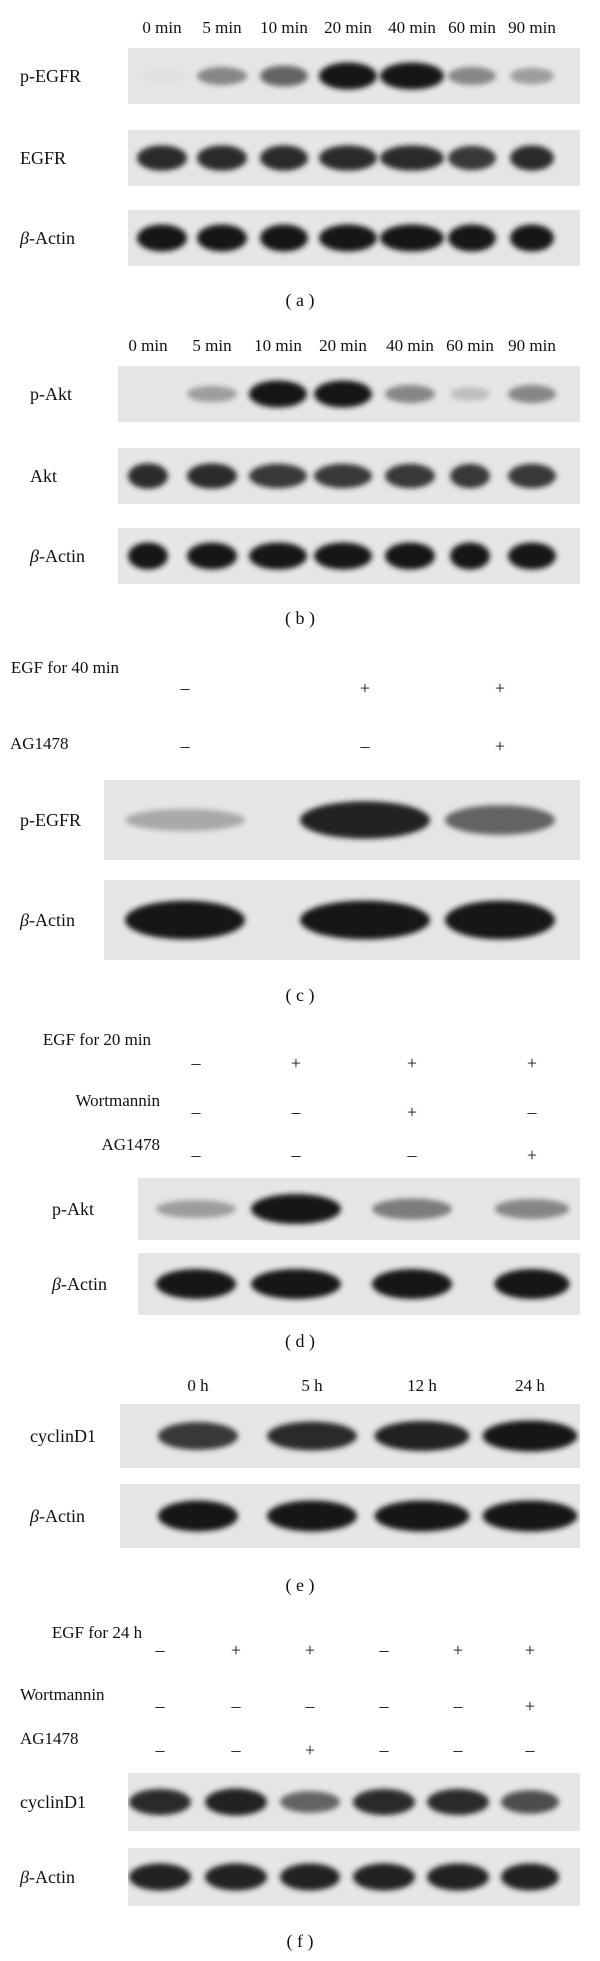 The image size is (600, 1961). What do you see at coordinates (300, 1482) in the screenshot?
I see `panel-e: 0 h 5 h 12 h 24 h cyclinD1 β-Actin ( e )` at bounding box center [300, 1482].